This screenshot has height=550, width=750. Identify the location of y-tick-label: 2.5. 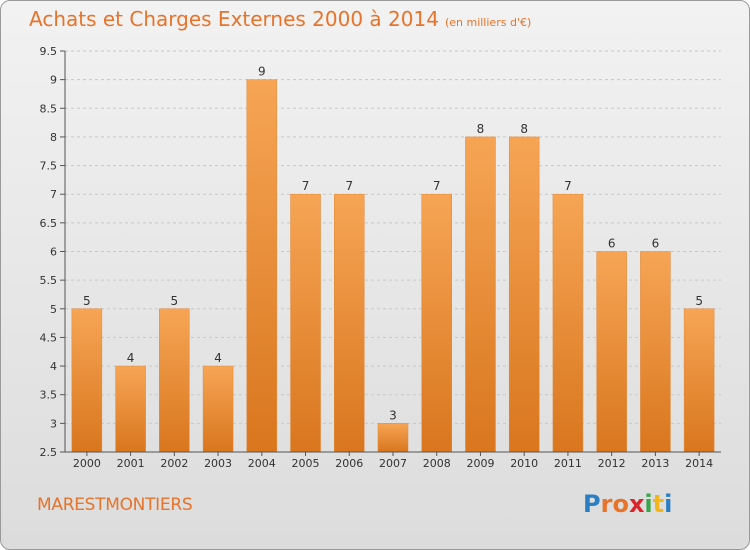
(49, 452).